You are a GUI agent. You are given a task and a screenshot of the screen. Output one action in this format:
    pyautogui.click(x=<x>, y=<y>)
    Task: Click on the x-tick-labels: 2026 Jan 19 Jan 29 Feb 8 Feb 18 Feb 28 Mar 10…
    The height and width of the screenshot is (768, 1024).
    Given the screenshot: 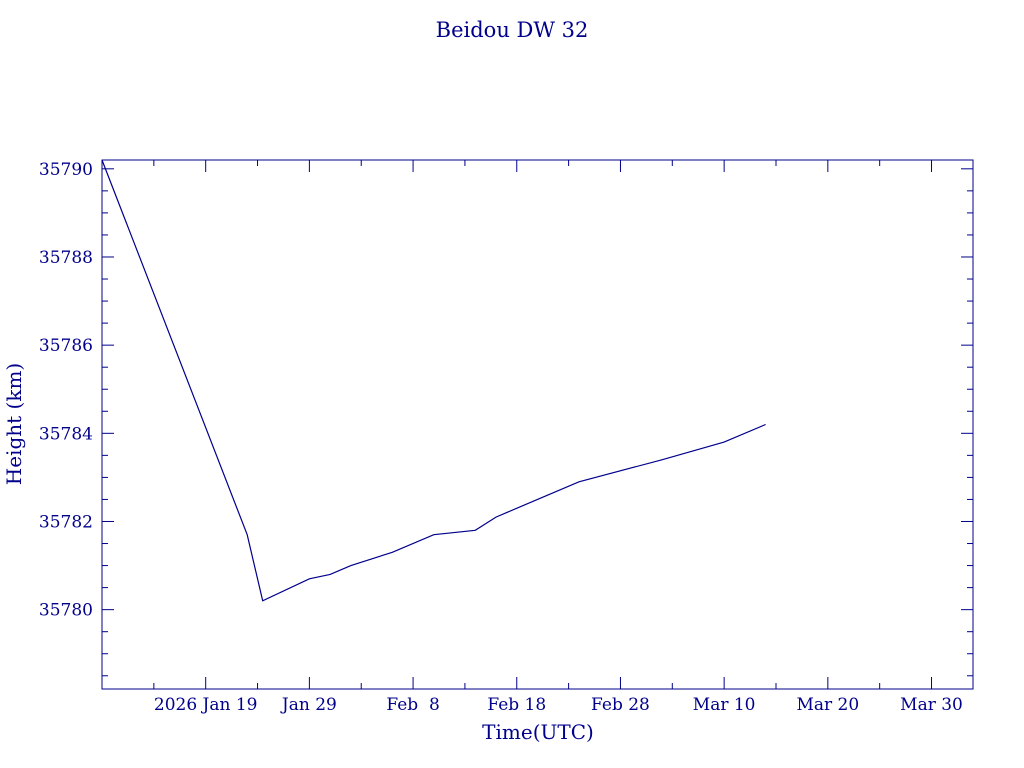 What is the action you would take?
    pyautogui.click(x=558, y=705)
    